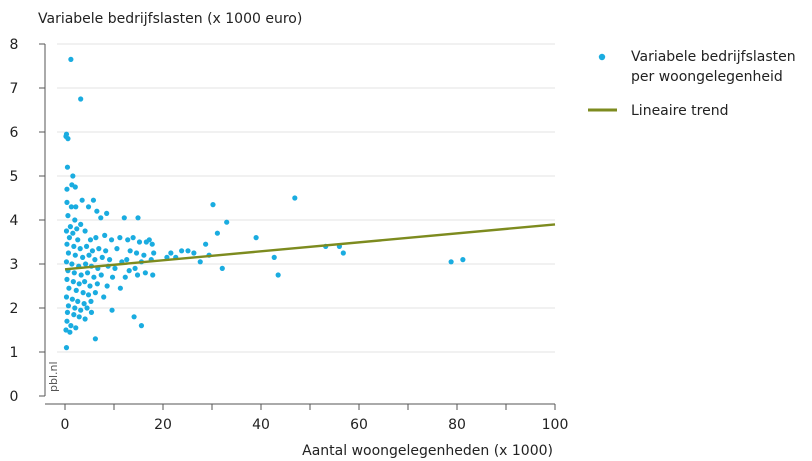 This screenshot has height=461, width=812. I want to click on y-tick-label: 7, so click(14, 89).